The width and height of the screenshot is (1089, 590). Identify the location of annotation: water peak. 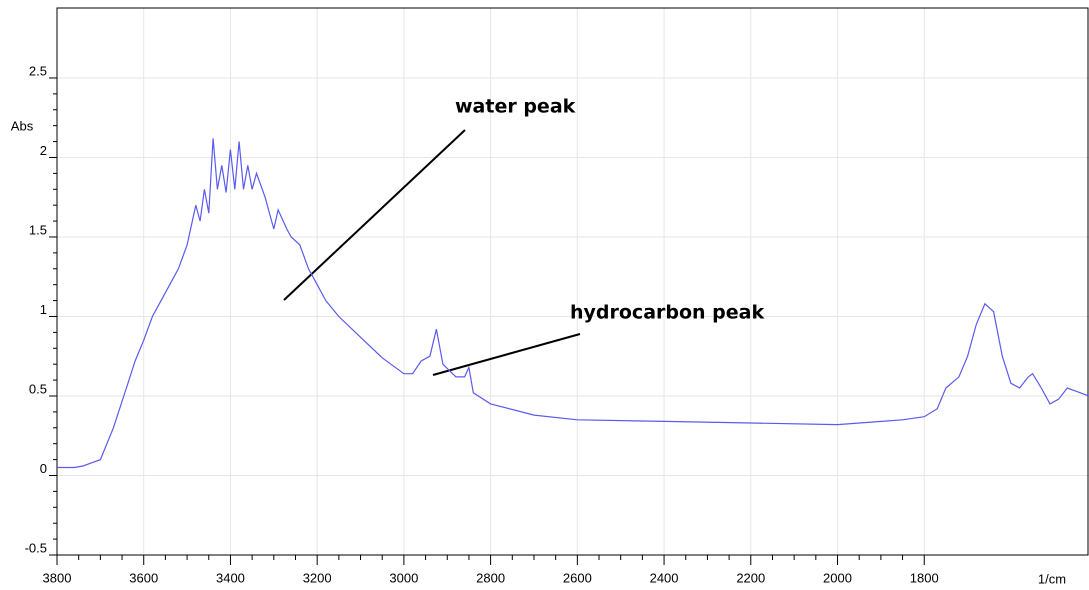
(515, 107).